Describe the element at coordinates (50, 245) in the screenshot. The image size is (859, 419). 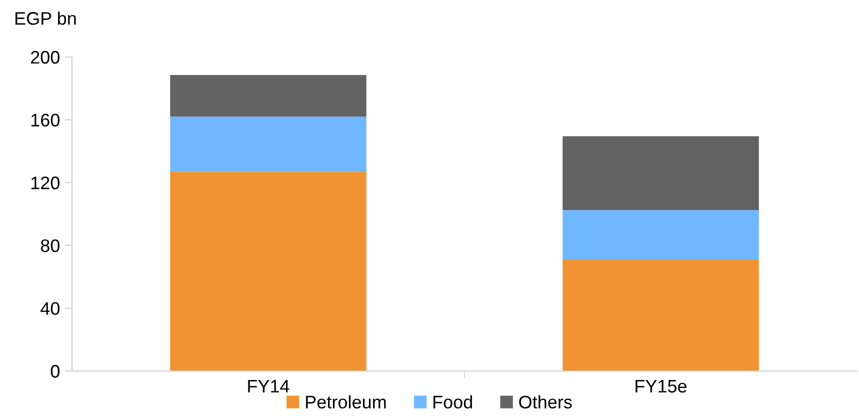
I see `y-tick-label: 80` at that location.